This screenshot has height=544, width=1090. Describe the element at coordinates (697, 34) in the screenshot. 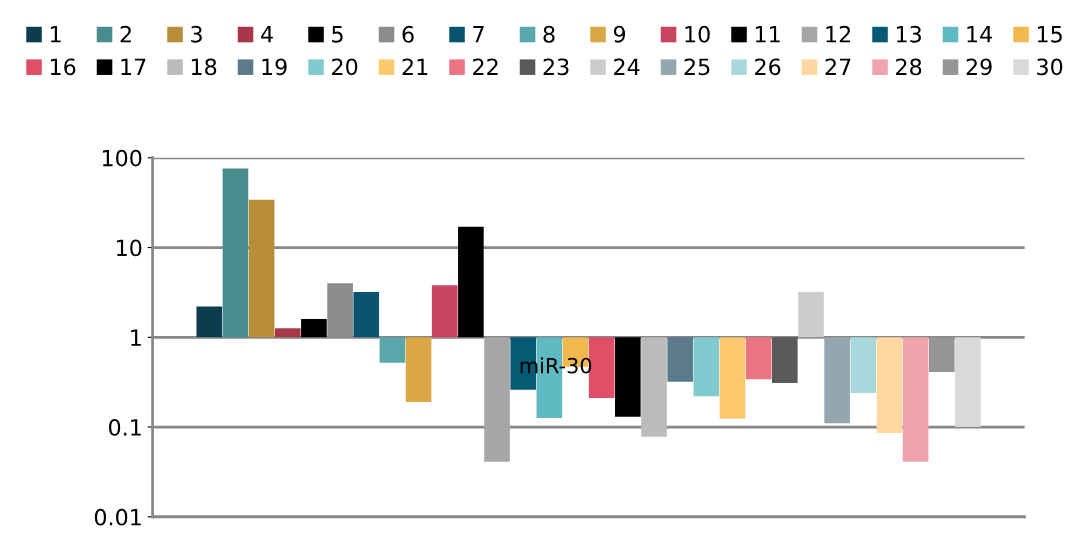

I see `legend-label: 10` at that location.